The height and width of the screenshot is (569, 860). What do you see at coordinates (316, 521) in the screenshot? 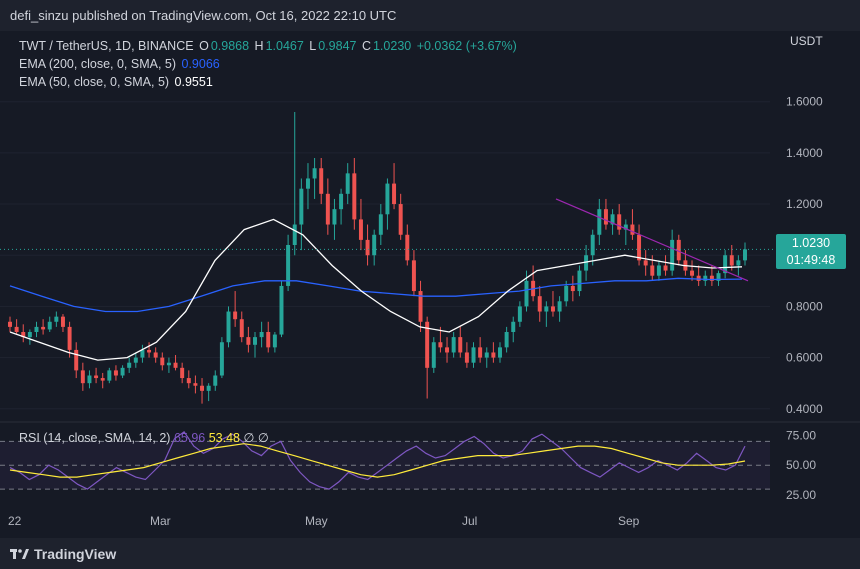
I see `x-tick-label: May` at bounding box center [316, 521].